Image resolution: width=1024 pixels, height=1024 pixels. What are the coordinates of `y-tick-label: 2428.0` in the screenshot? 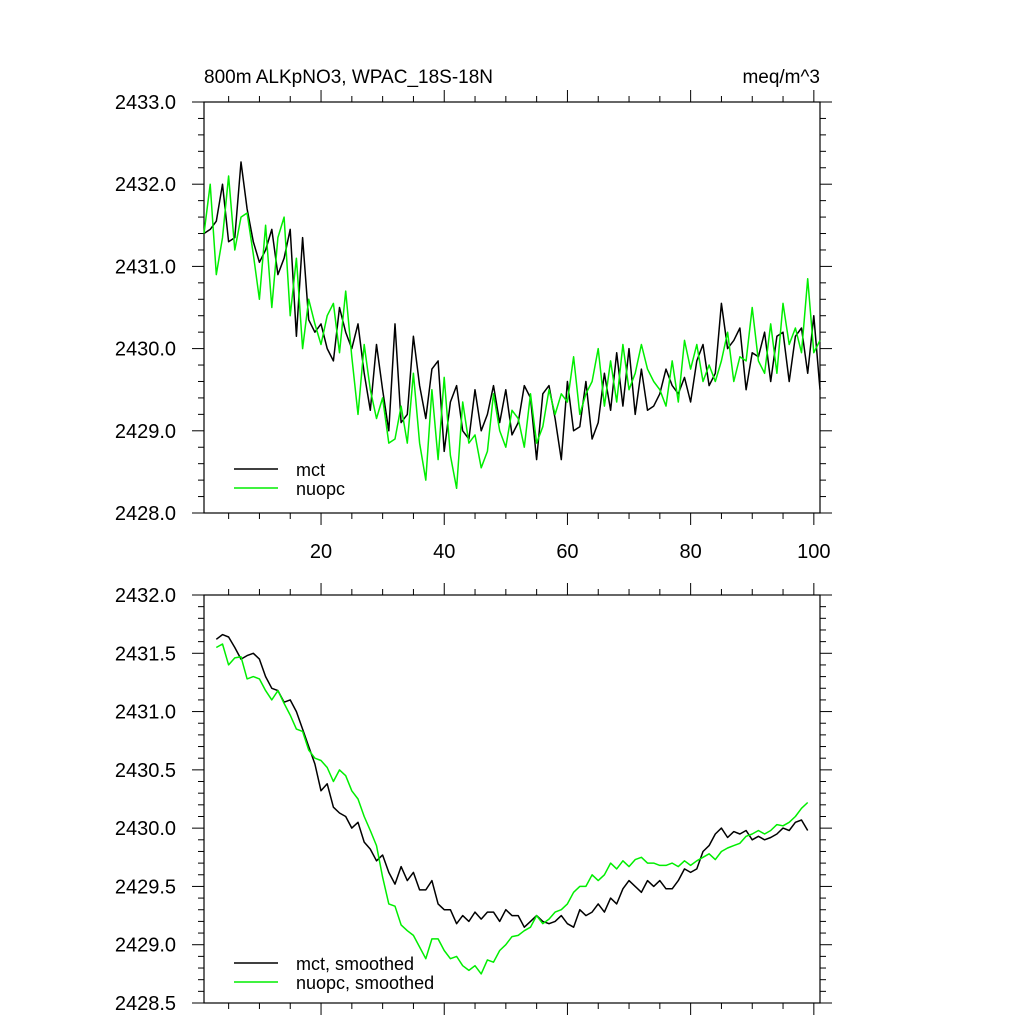 It's located at (145, 514).